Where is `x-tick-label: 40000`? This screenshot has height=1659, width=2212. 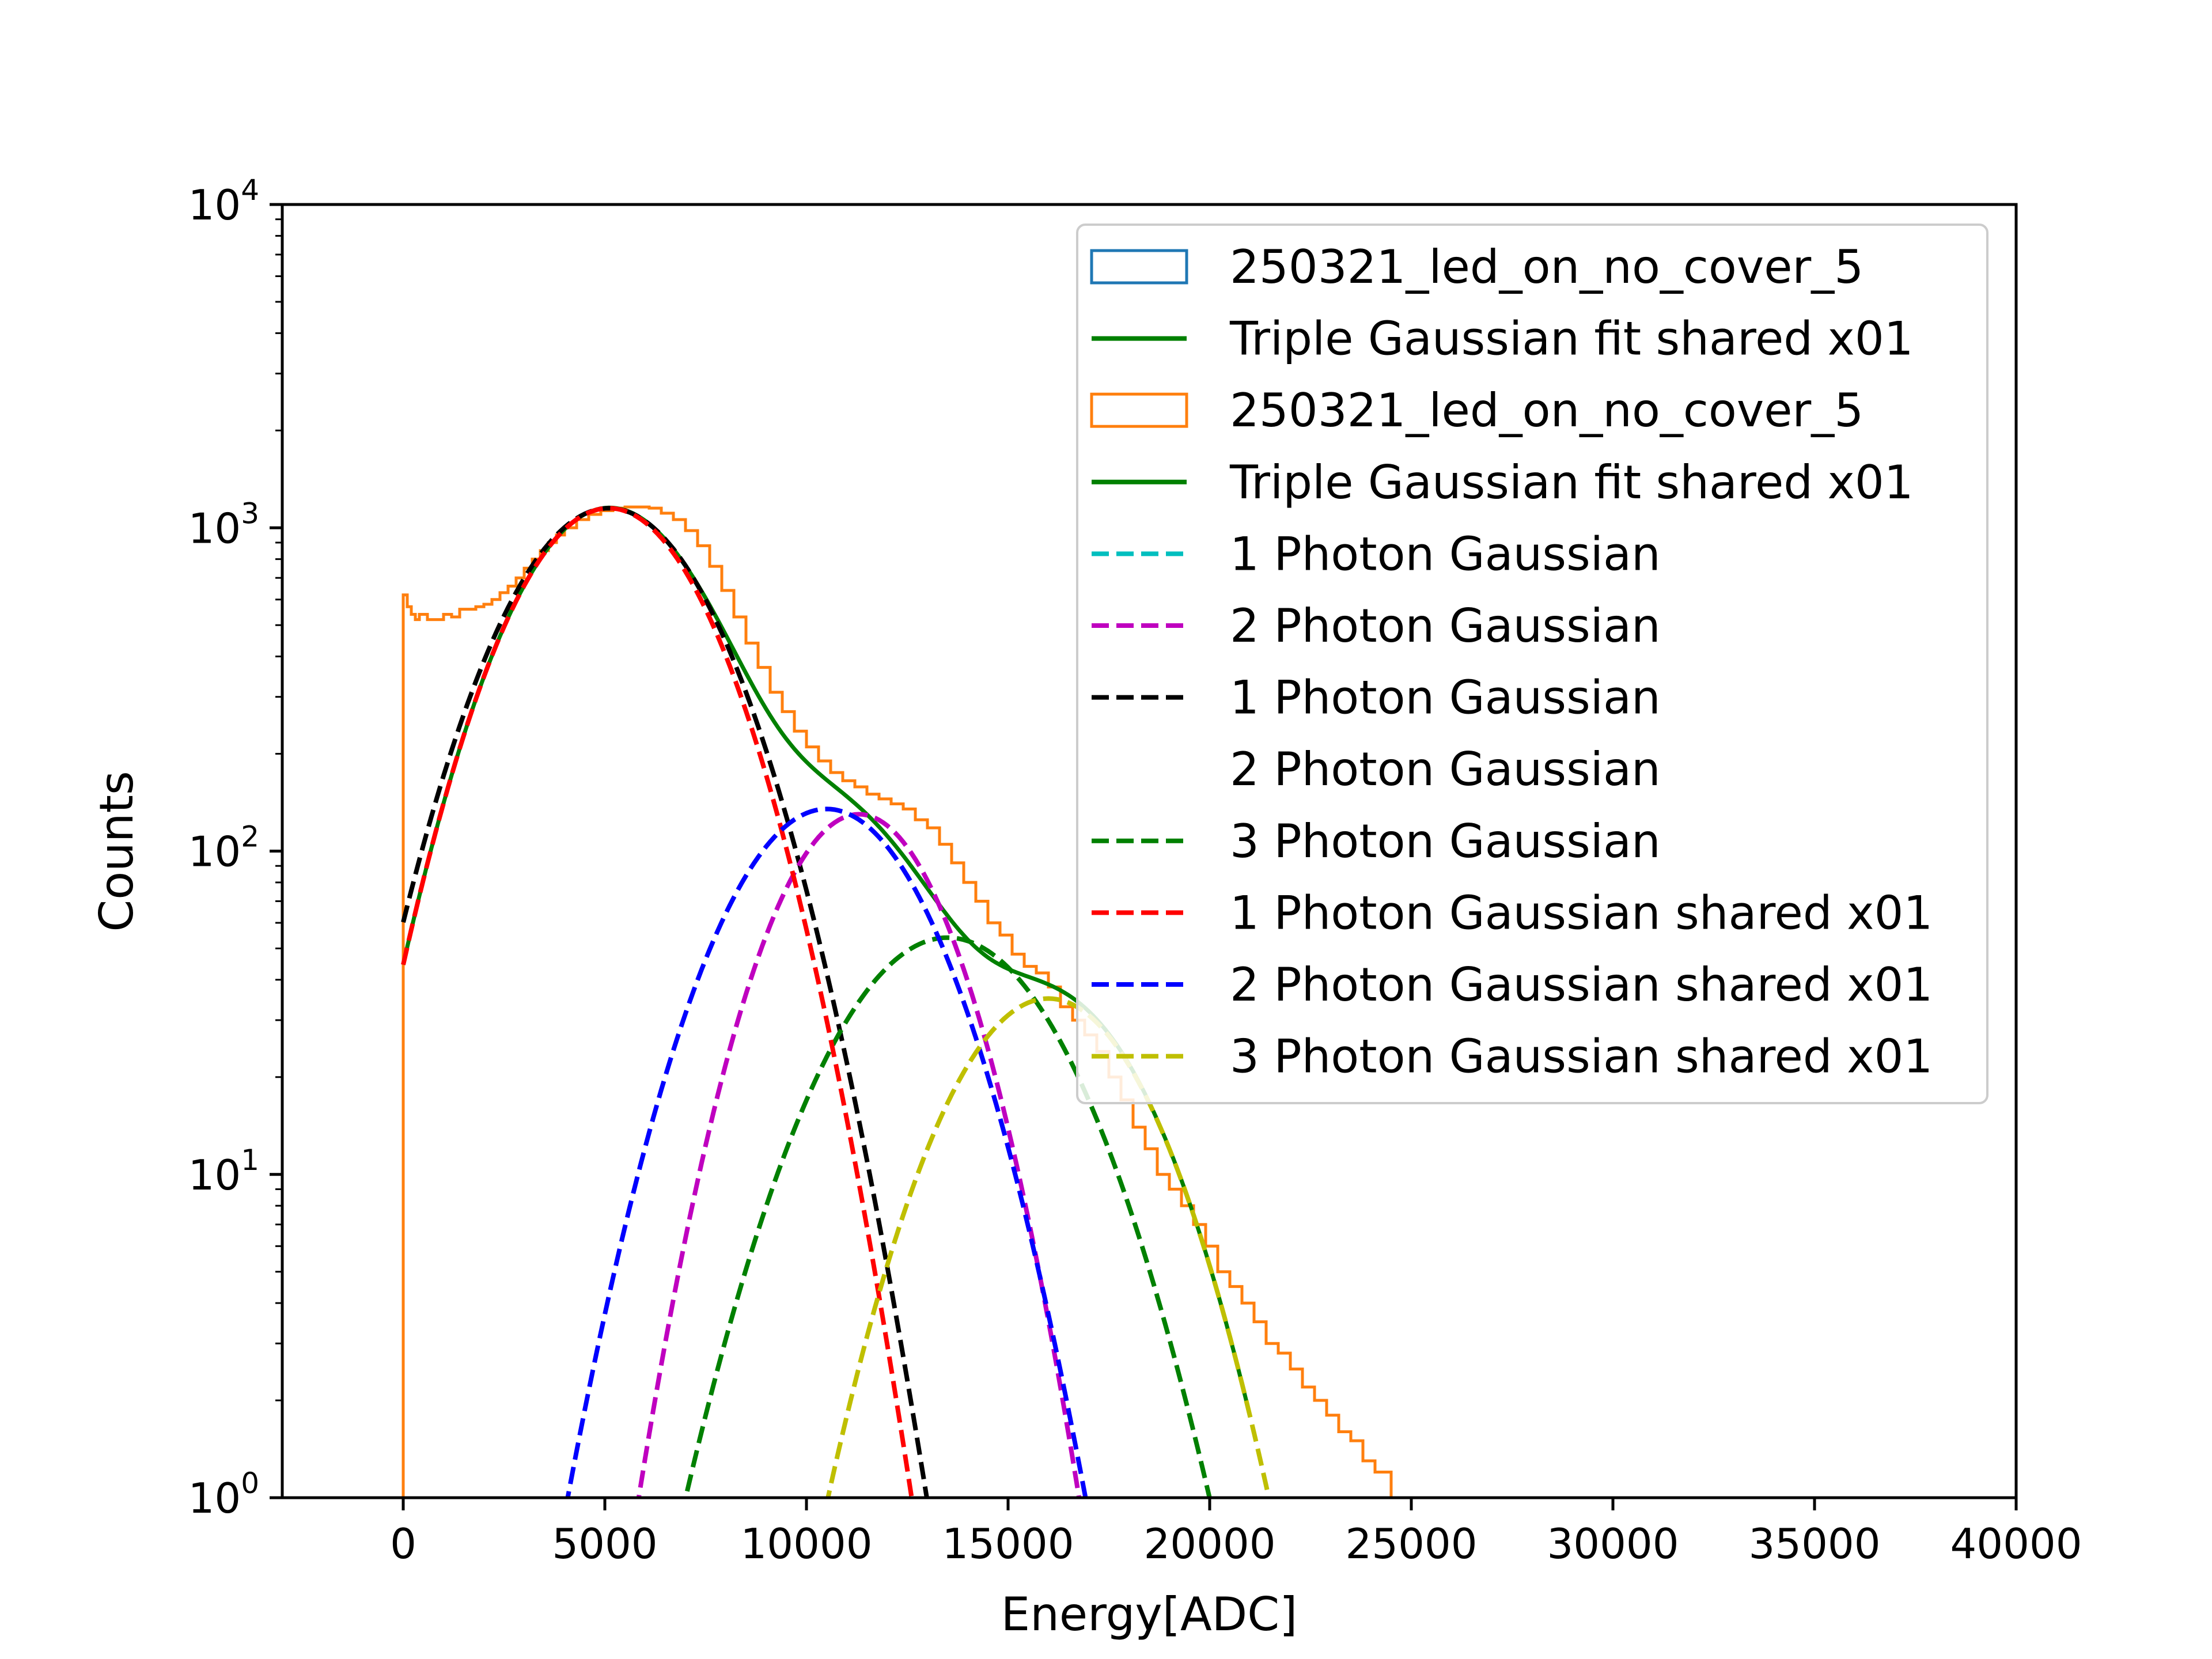 x-tick-label: 40000 is located at coordinates (2016, 1544).